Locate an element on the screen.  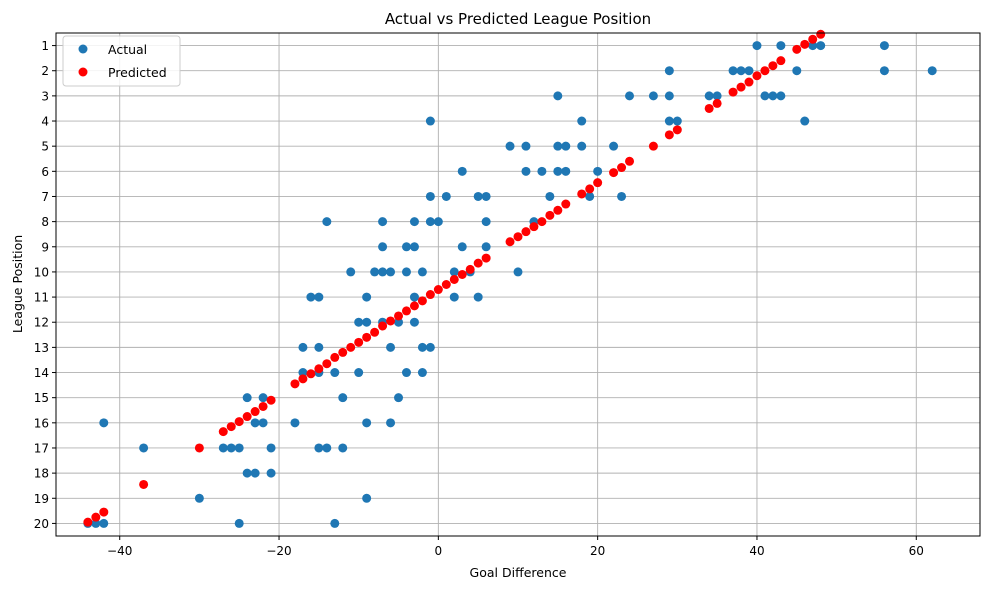
legend-label-predicted: Predicted is located at coordinates (137, 72).